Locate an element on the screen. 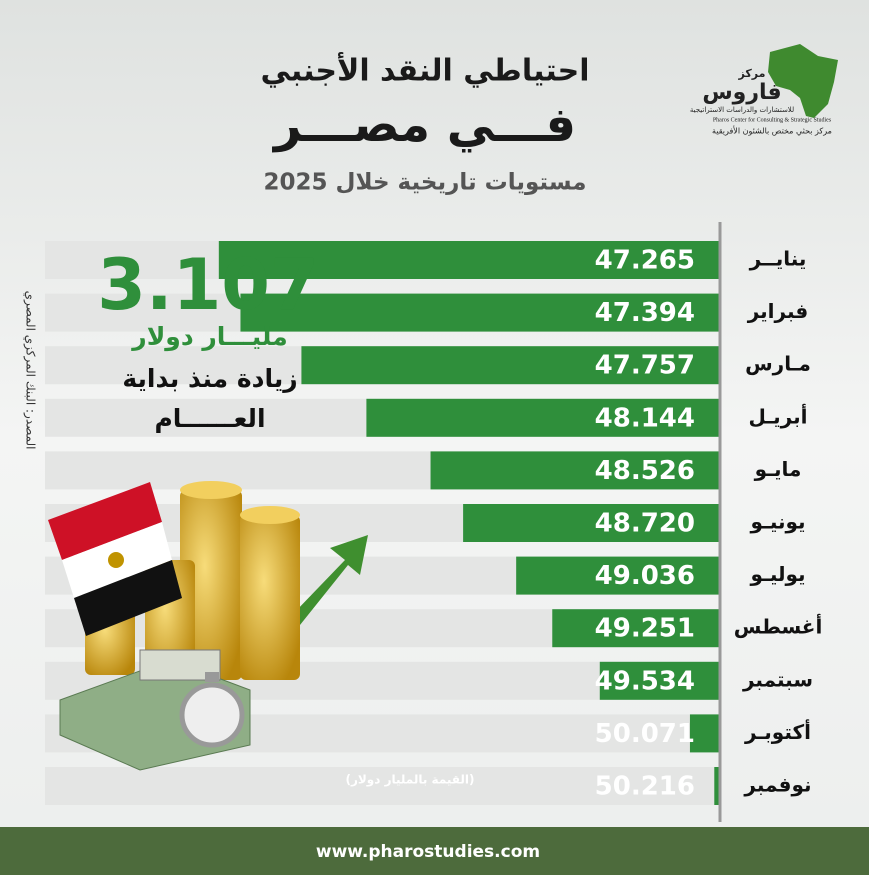 The width and height of the screenshot is (869, 875). footer-band is located at coordinates (434, 851).